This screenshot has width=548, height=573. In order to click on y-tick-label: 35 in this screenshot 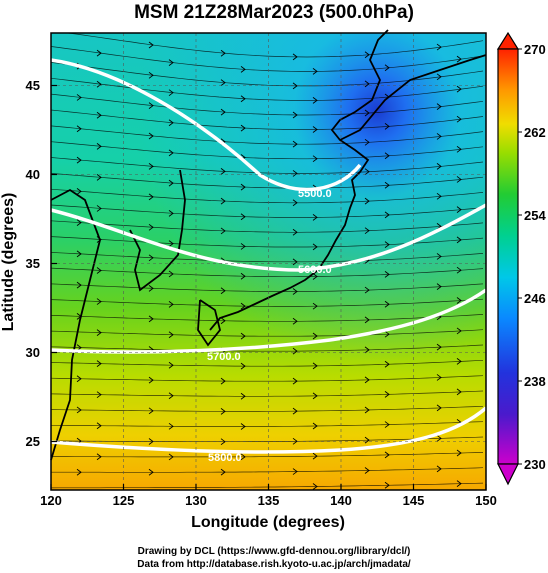, I will do `click(33, 263)`.